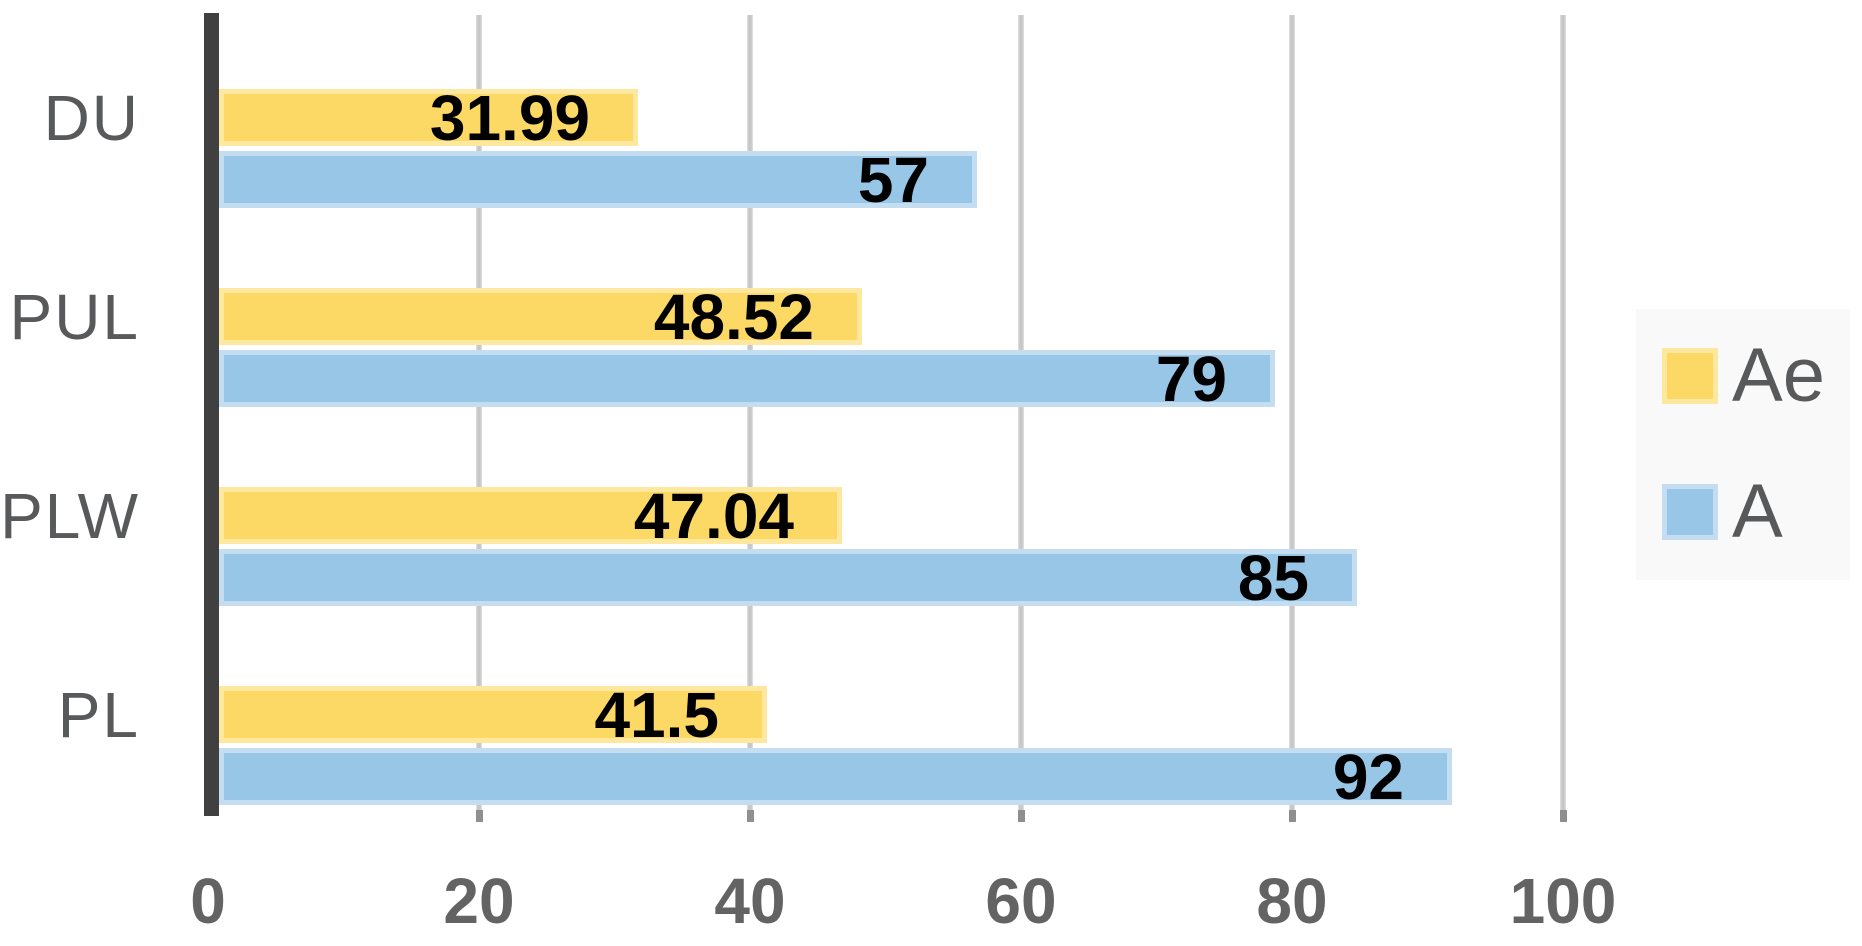 The width and height of the screenshot is (1862, 946). What do you see at coordinates (1690, 512) in the screenshot?
I see `legend-swatch-a` at bounding box center [1690, 512].